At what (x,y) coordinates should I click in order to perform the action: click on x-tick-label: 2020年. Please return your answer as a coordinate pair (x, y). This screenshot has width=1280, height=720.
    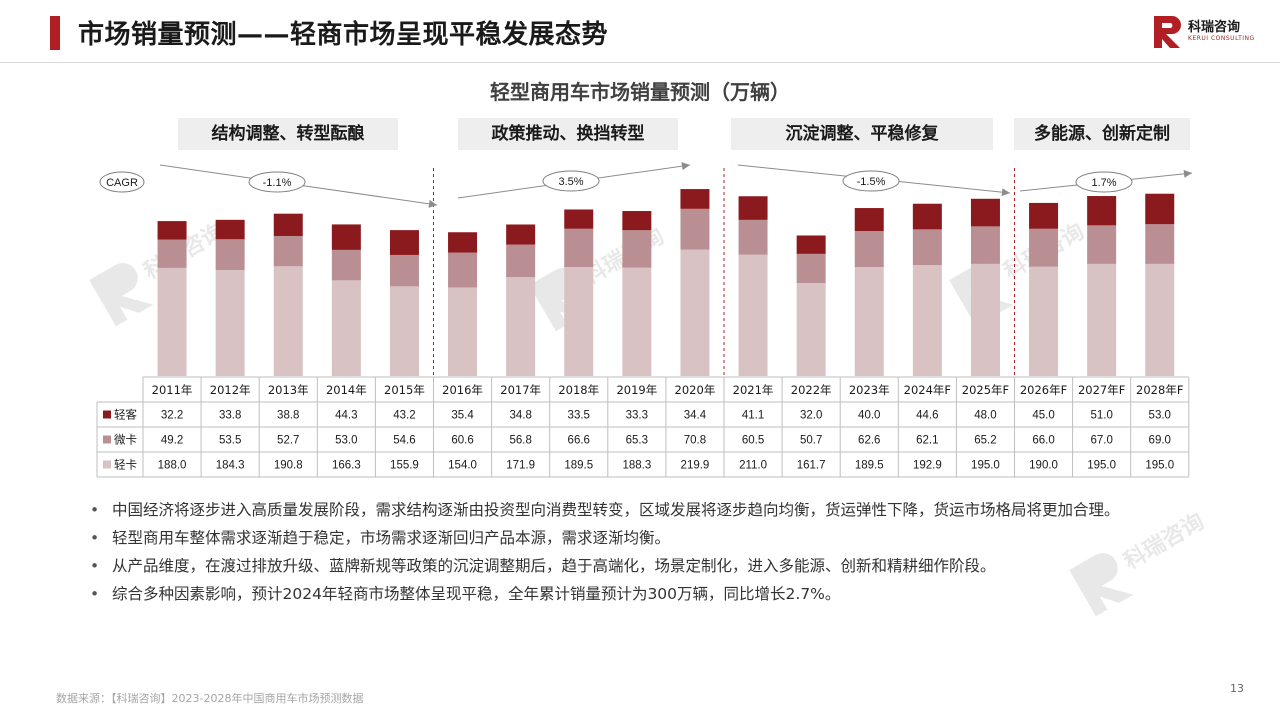
    Looking at the image, I should click on (695, 390).